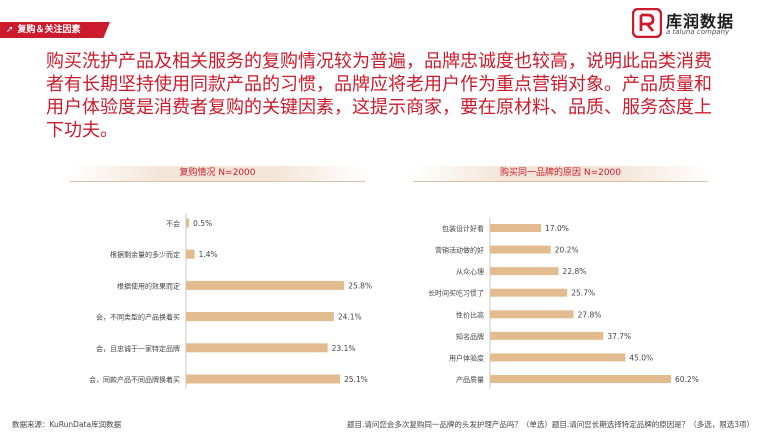 Image resolution: width=766 pixels, height=437 pixels. I want to click on value-label: 27.8%, so click(590, 314).